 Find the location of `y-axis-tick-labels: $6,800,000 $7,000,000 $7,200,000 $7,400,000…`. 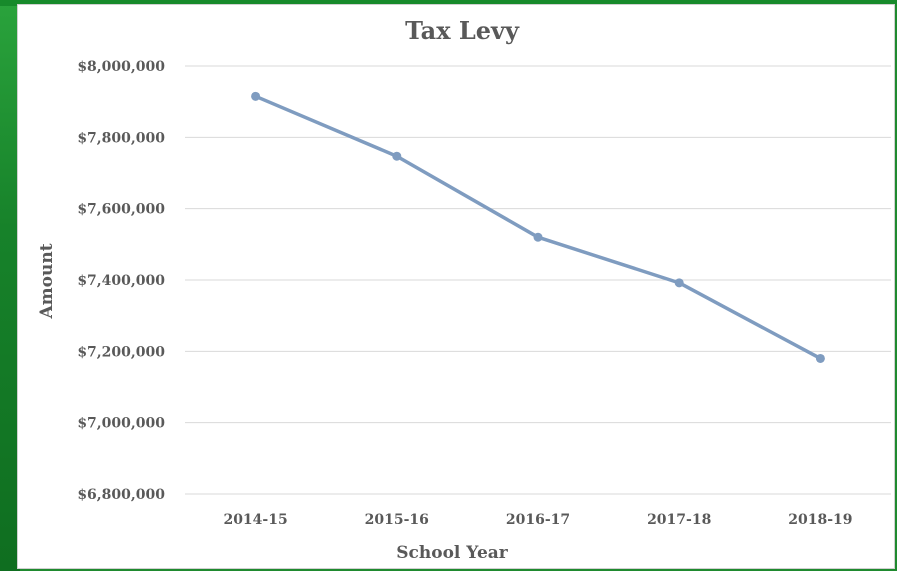

y-axis-tick-labels: $6,800,000 $7,000,000 $7,200,000 $7,400,000… is located at coordinates (121, 281).